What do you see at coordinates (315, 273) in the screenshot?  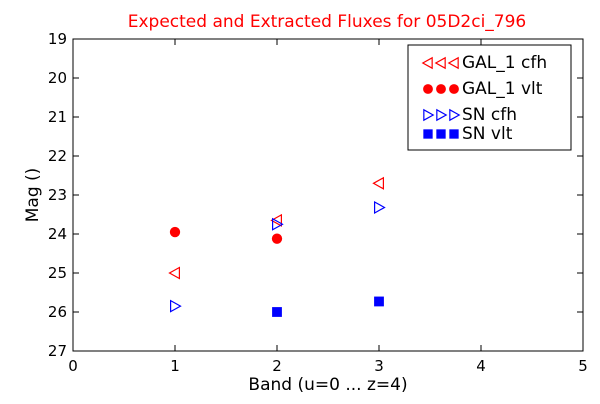 I see `y-tick: 25` at bounding box center [315, 273].